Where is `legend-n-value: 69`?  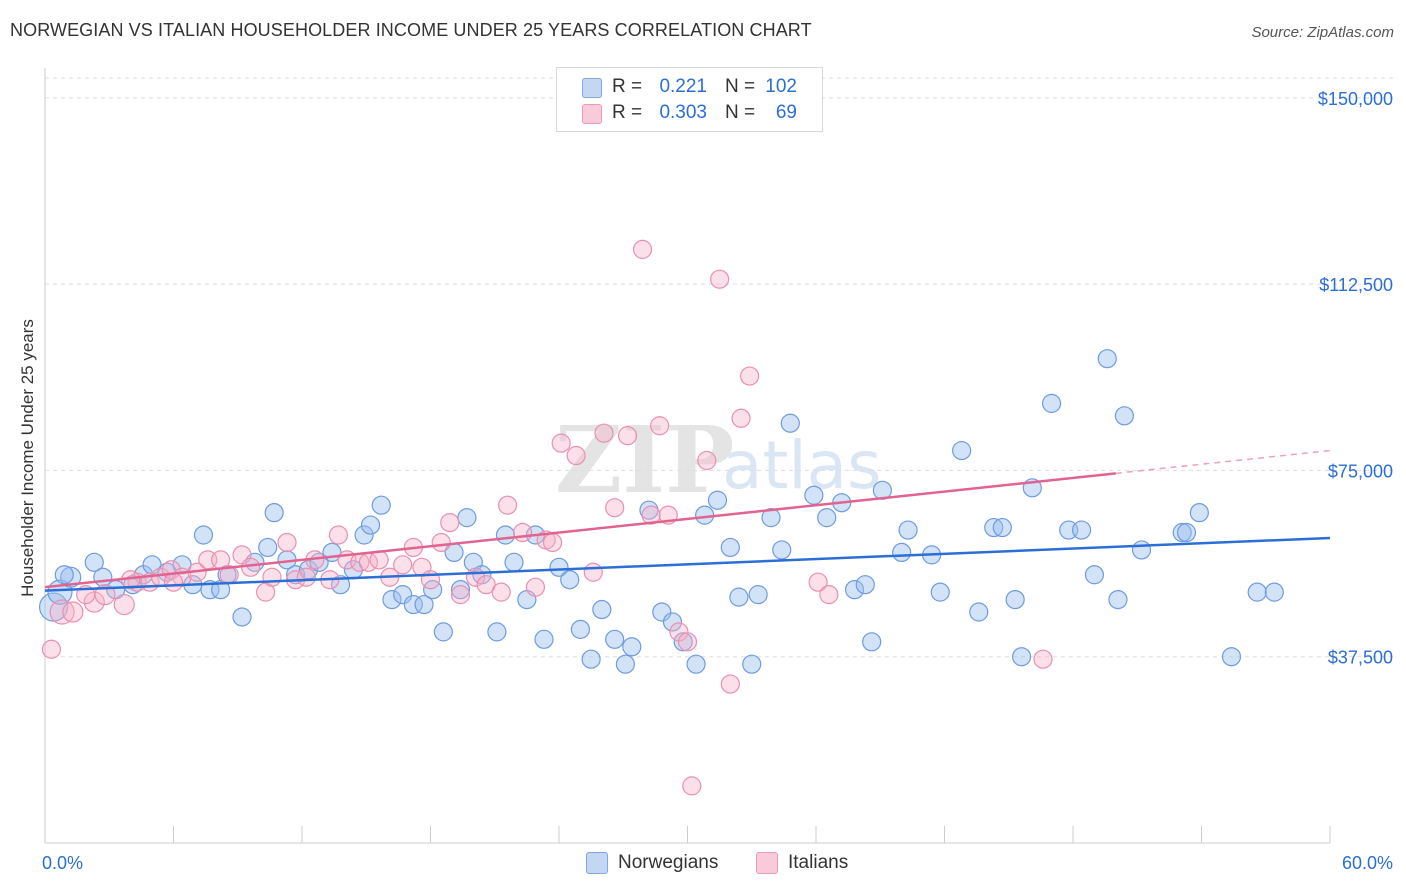 legend-n-value: 69 is located at coordinates (786, 112).